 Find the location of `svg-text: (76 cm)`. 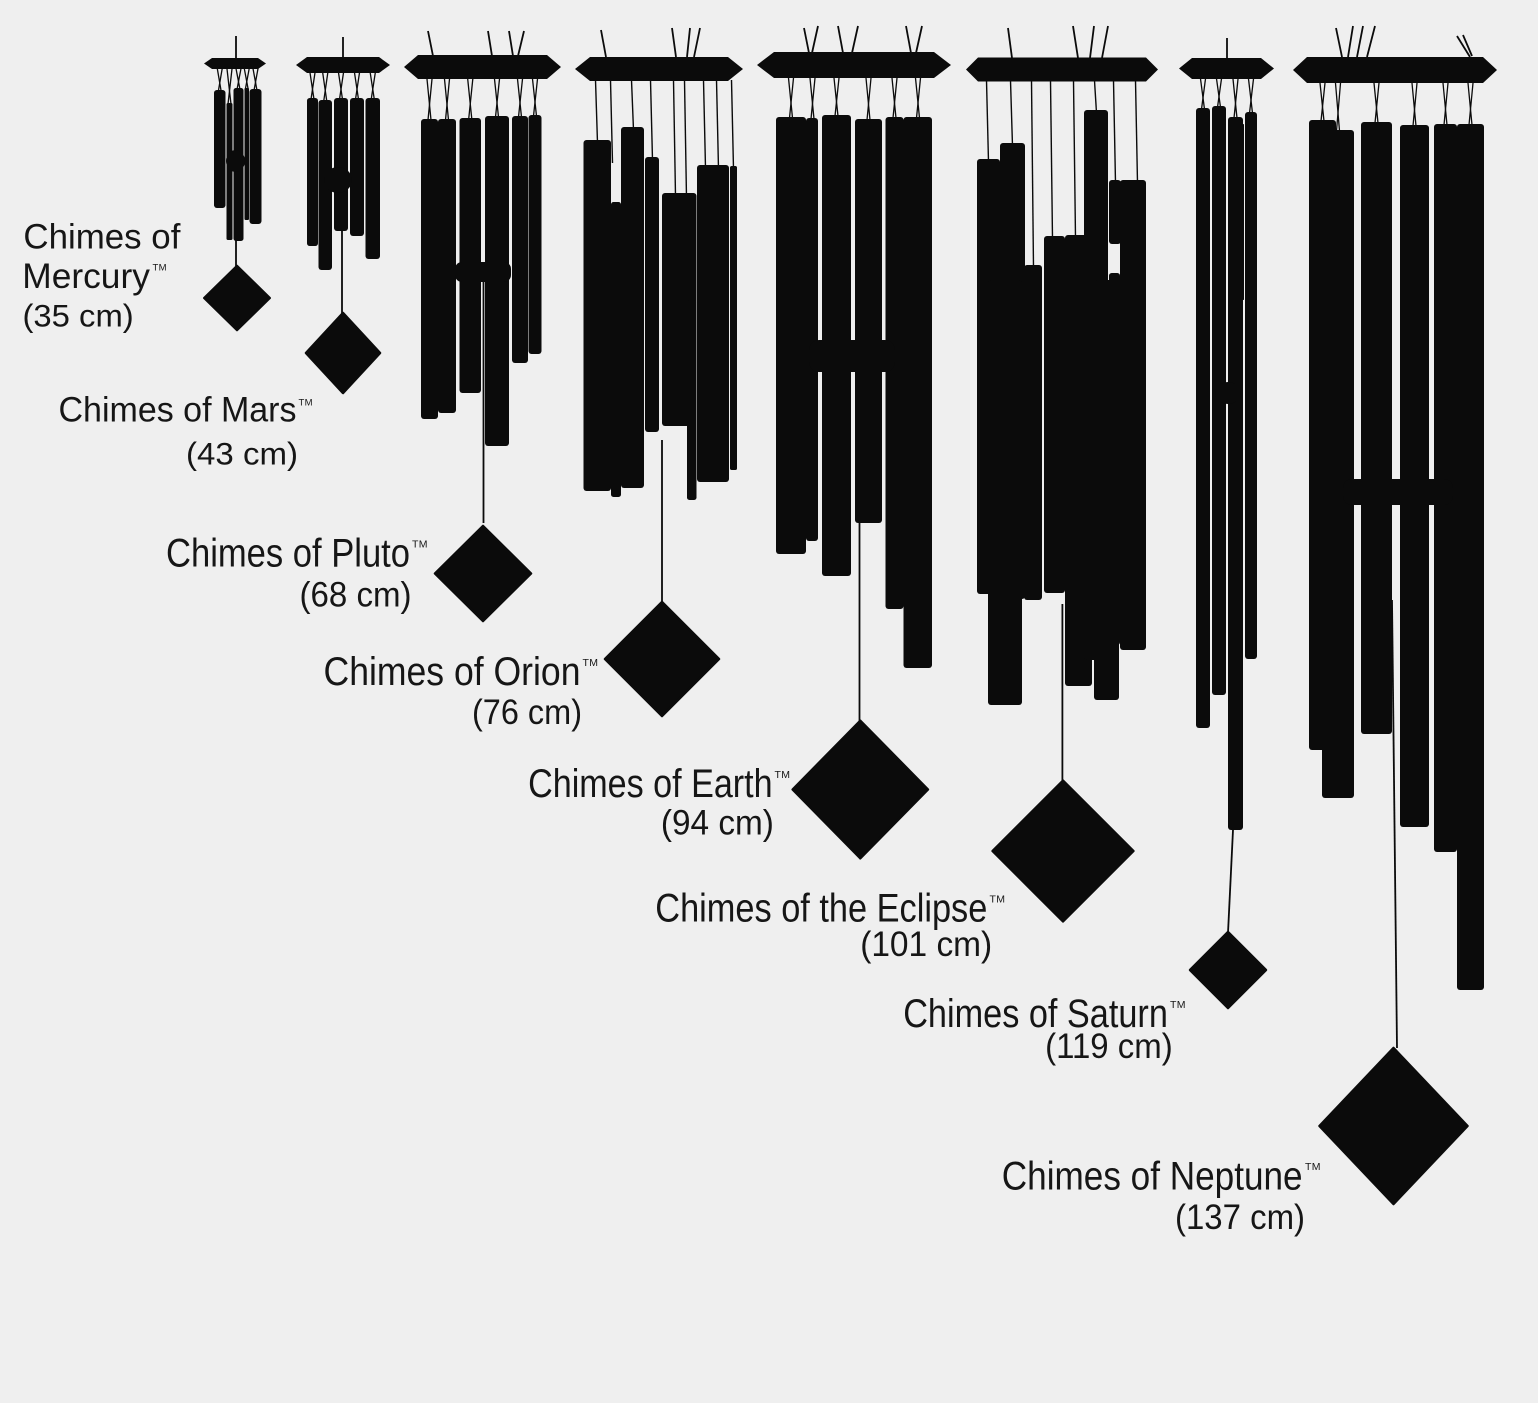

svg-text: (76 cm) is located at coordinates (527, 712).